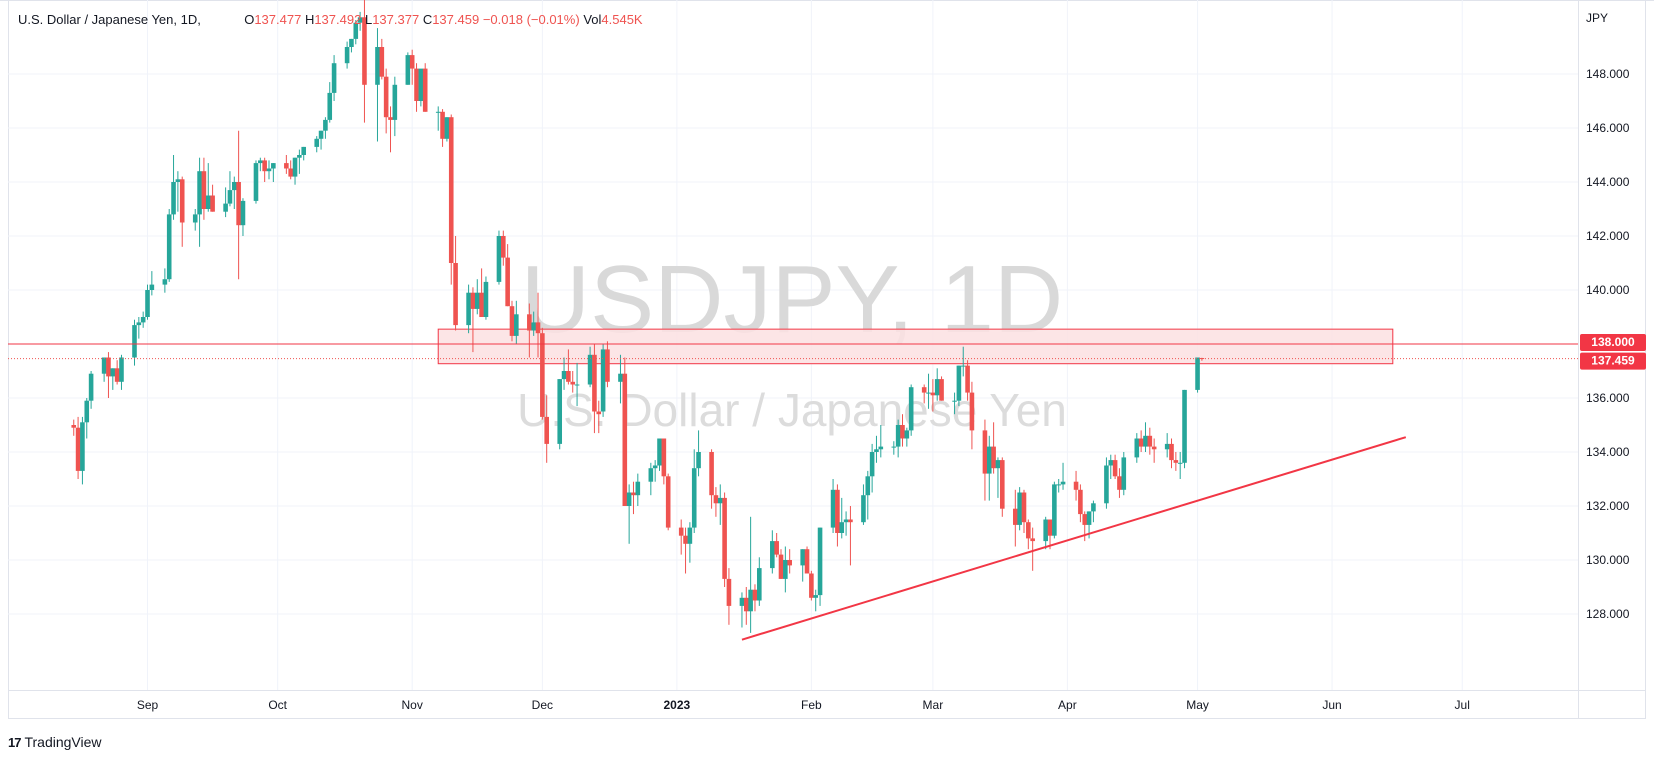  What do you see at coordinates (677, 705) in the screenshot?
I see `x-tick-label: 2023` at bounding box center [677, 705].